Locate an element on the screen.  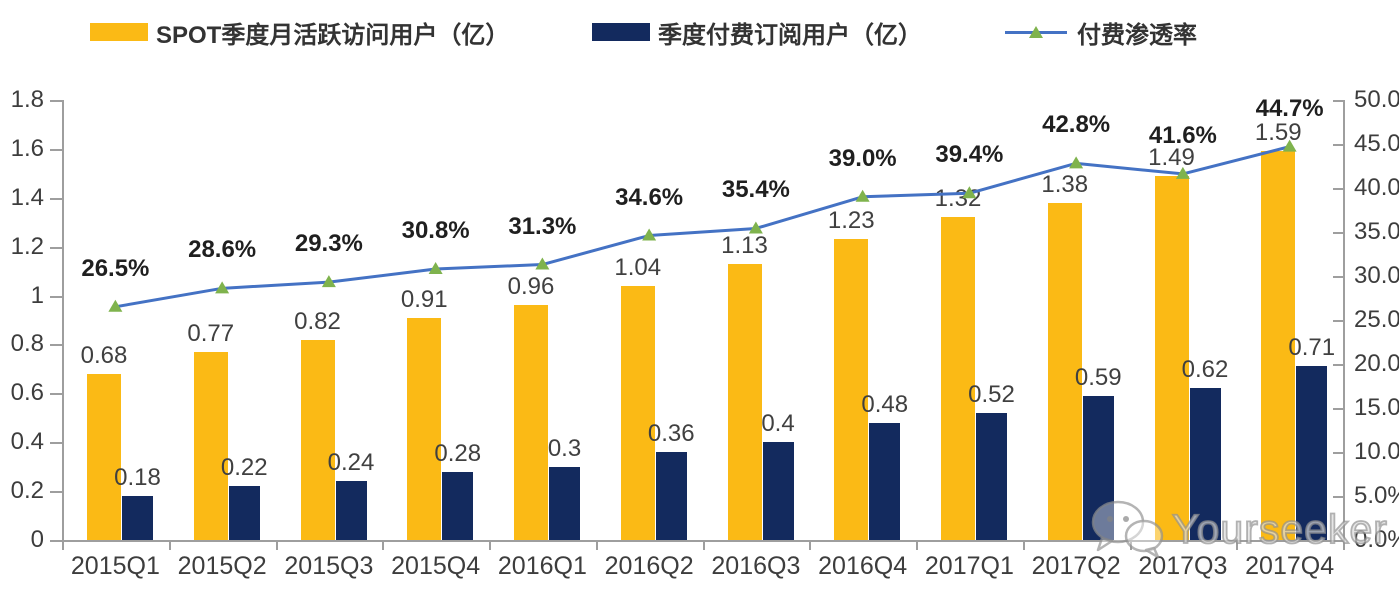
x-axis-line is located at coordinates (703, 541).